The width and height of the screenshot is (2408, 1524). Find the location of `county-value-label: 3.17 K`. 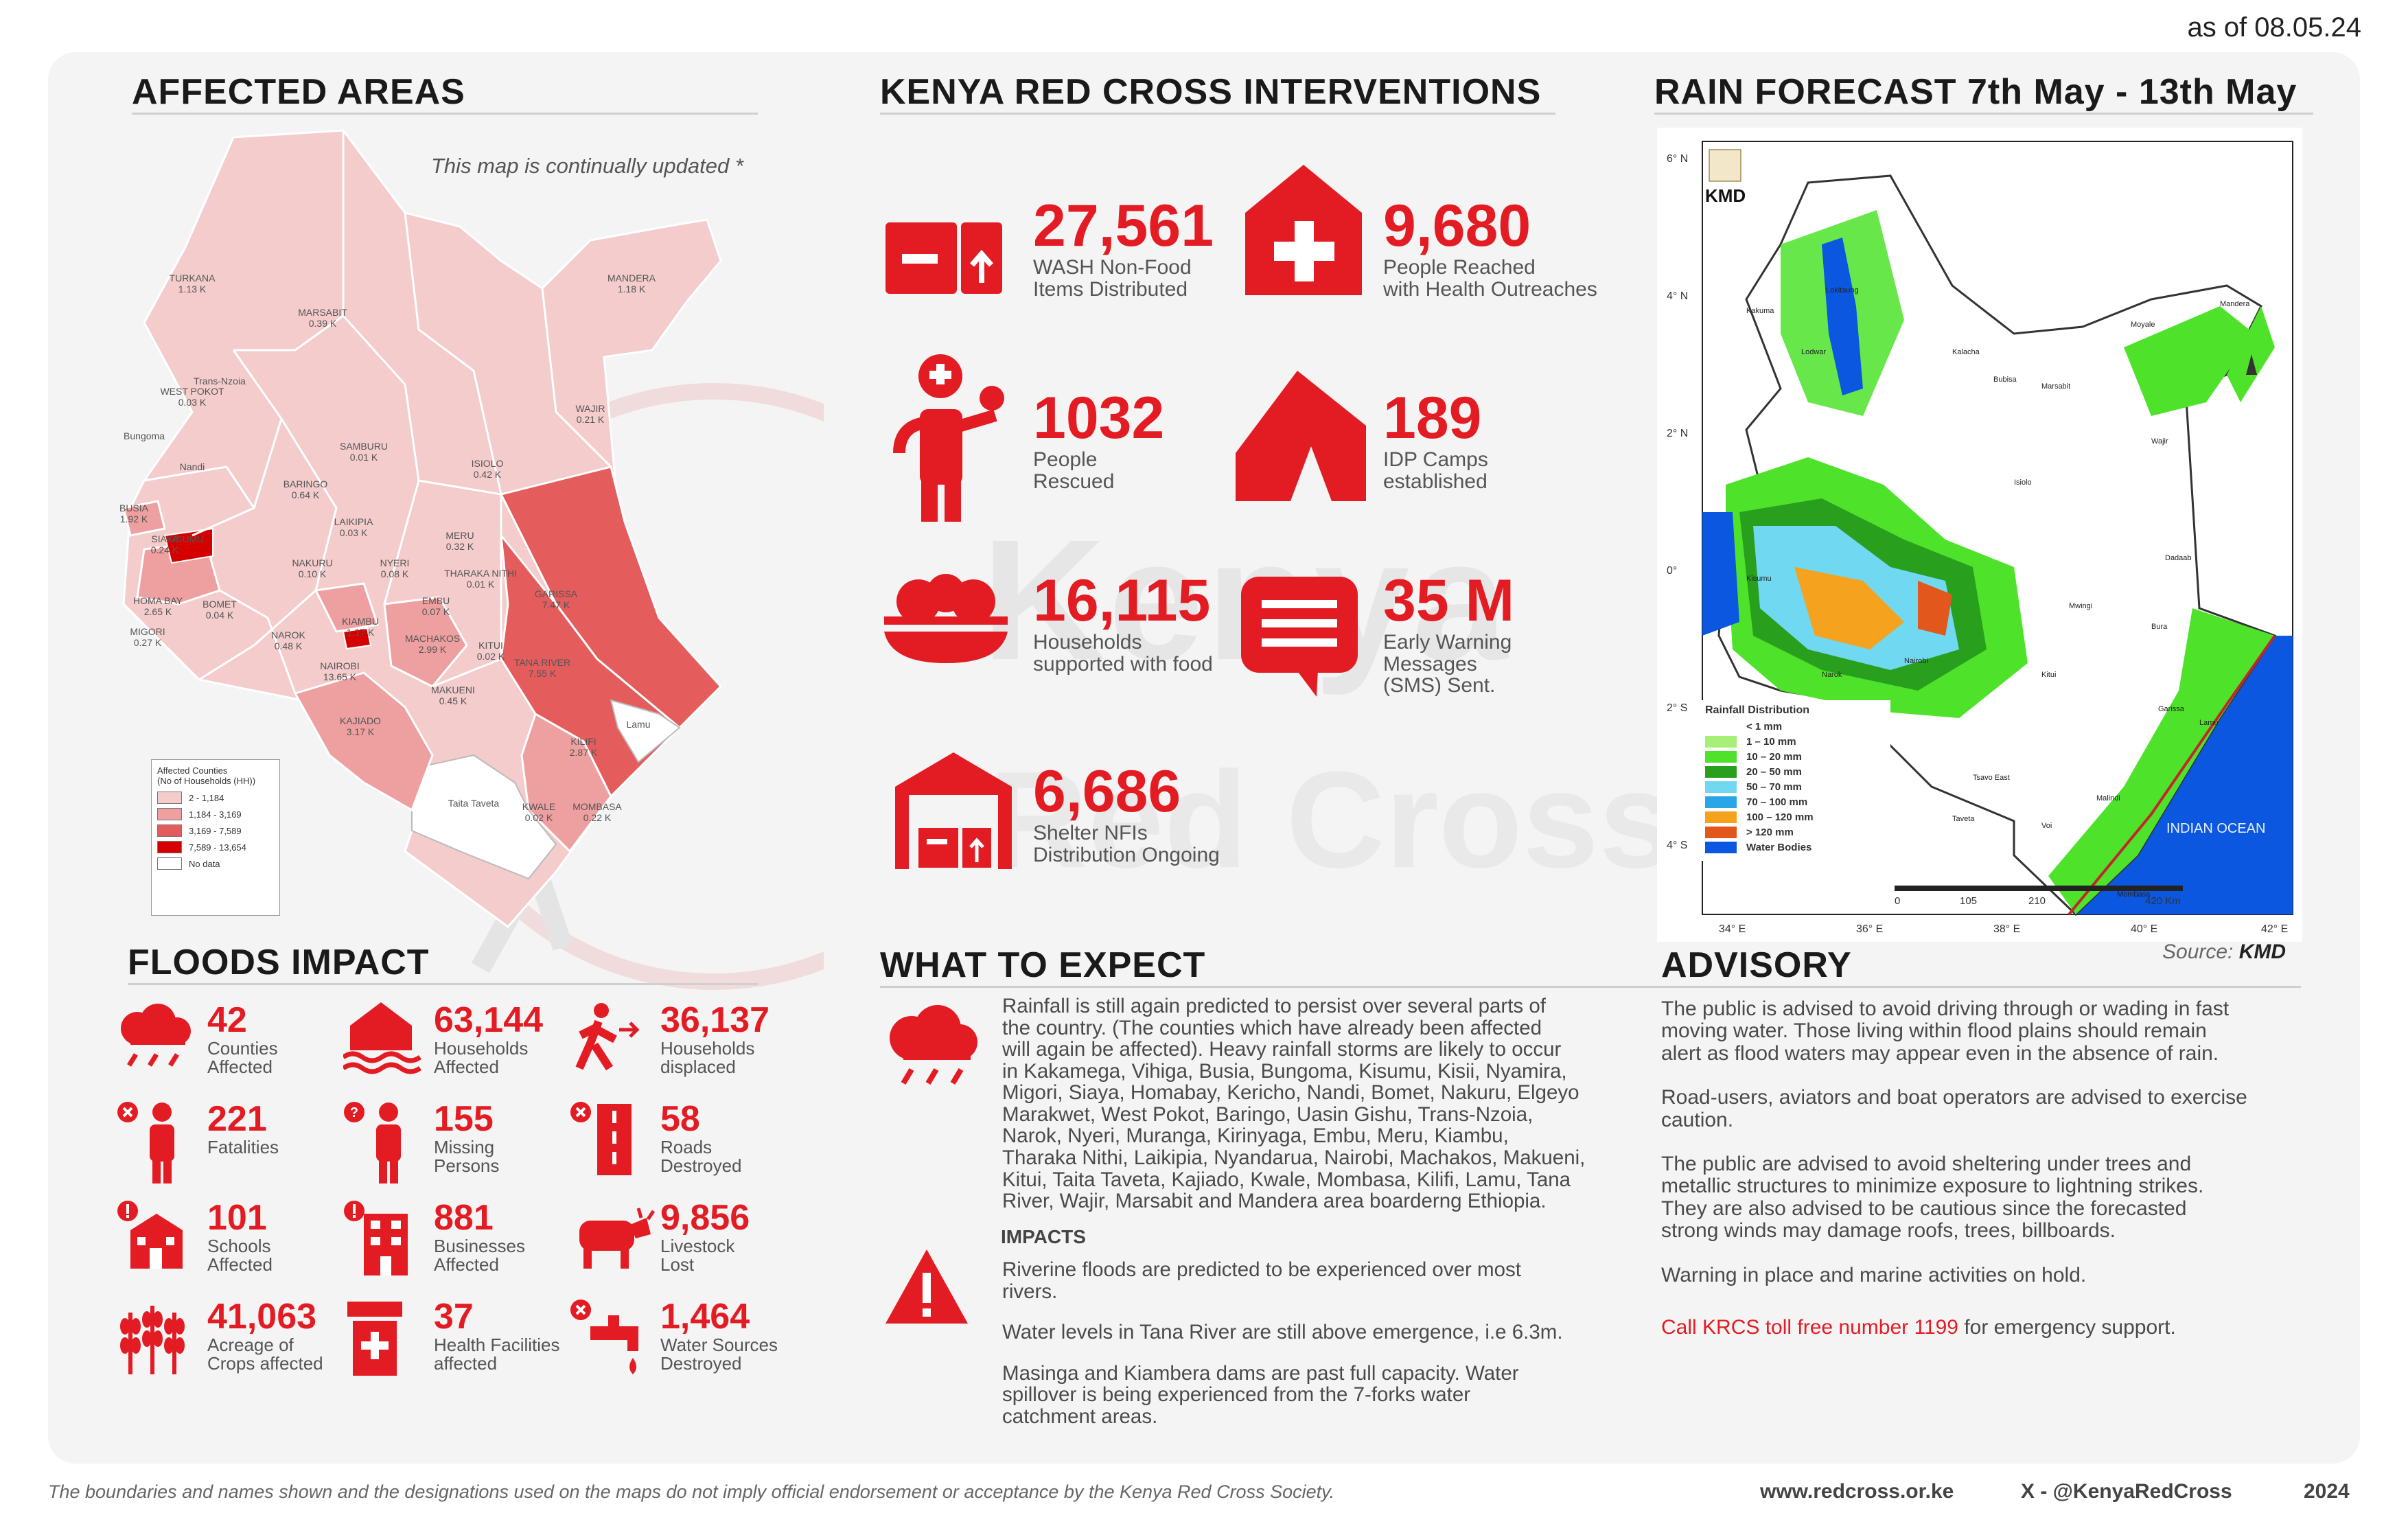

county-value-label: 3.17 K is located at coordinates (361, 731).